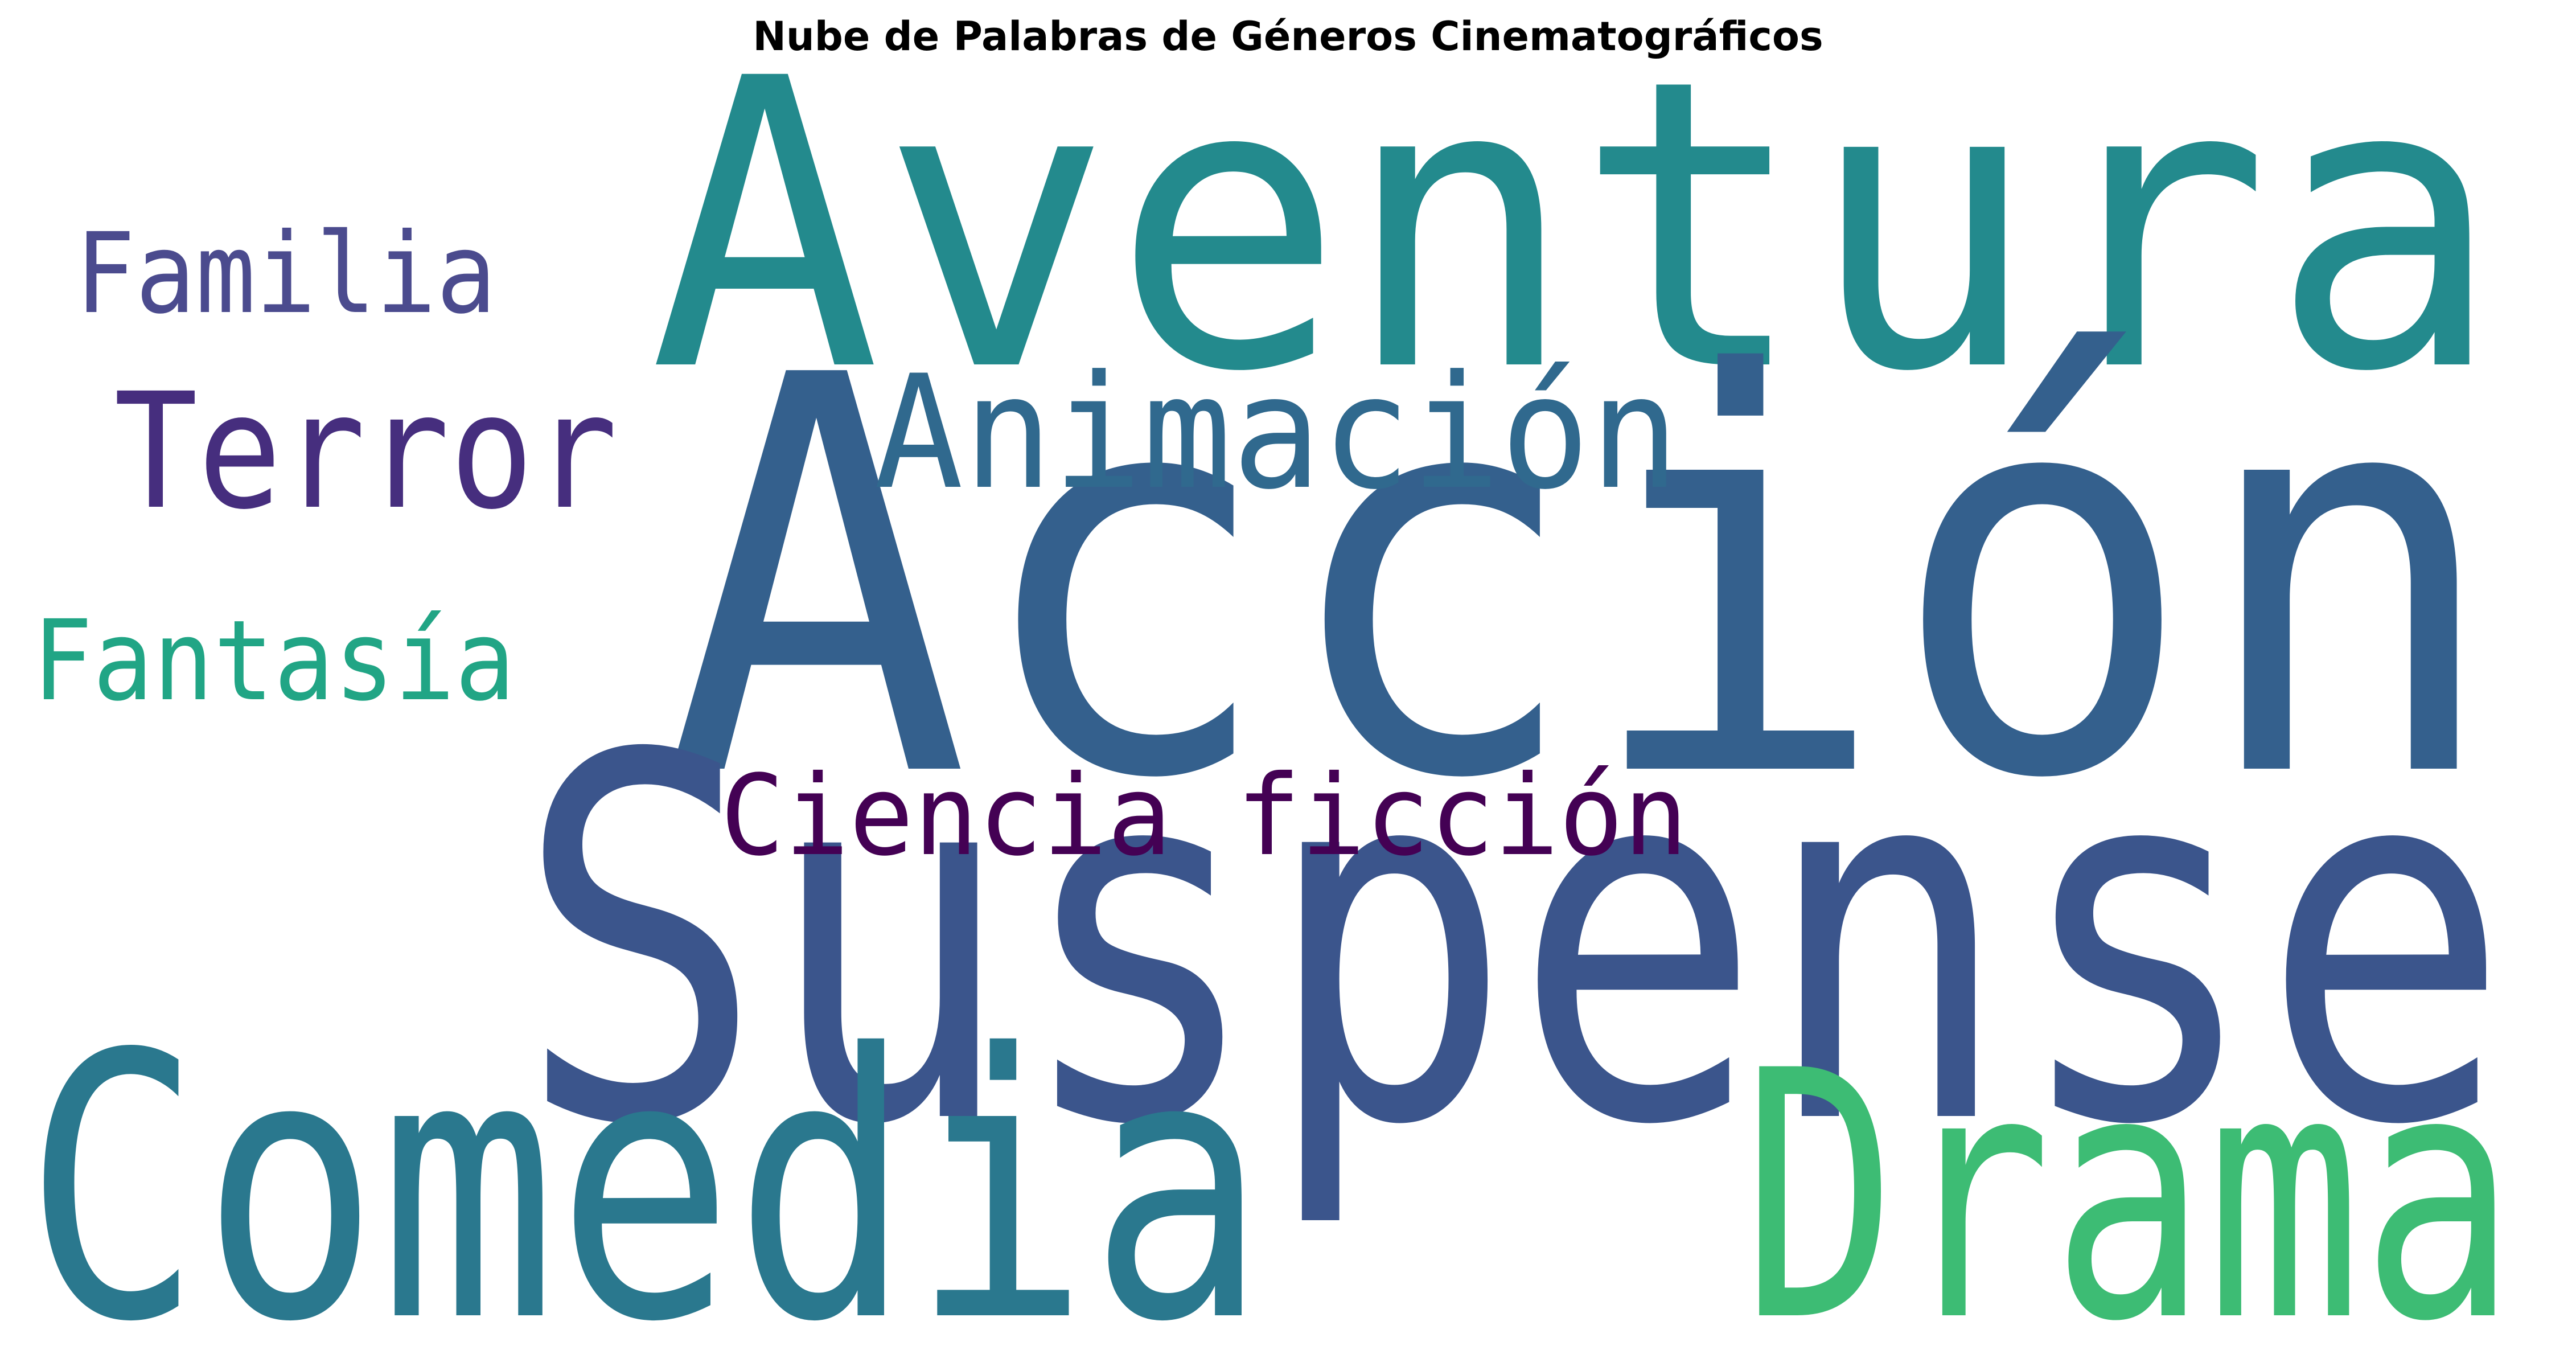 This screenshot has height=1350, width=2576. I want to click on word-terror: Terror, so click(366, 452).